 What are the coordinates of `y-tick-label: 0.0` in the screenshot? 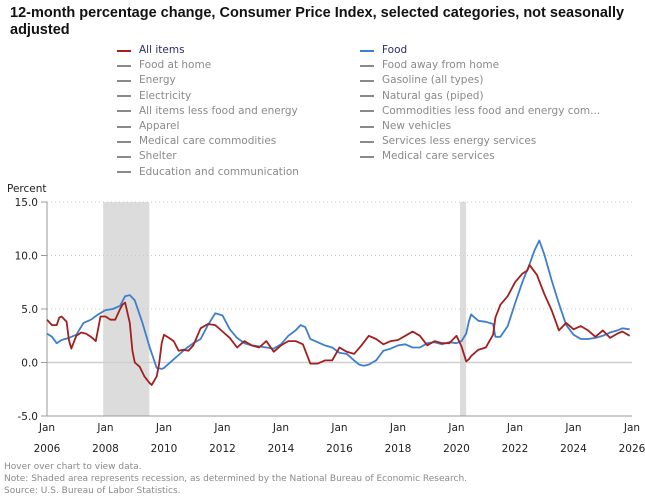 It's located at (29, 364).